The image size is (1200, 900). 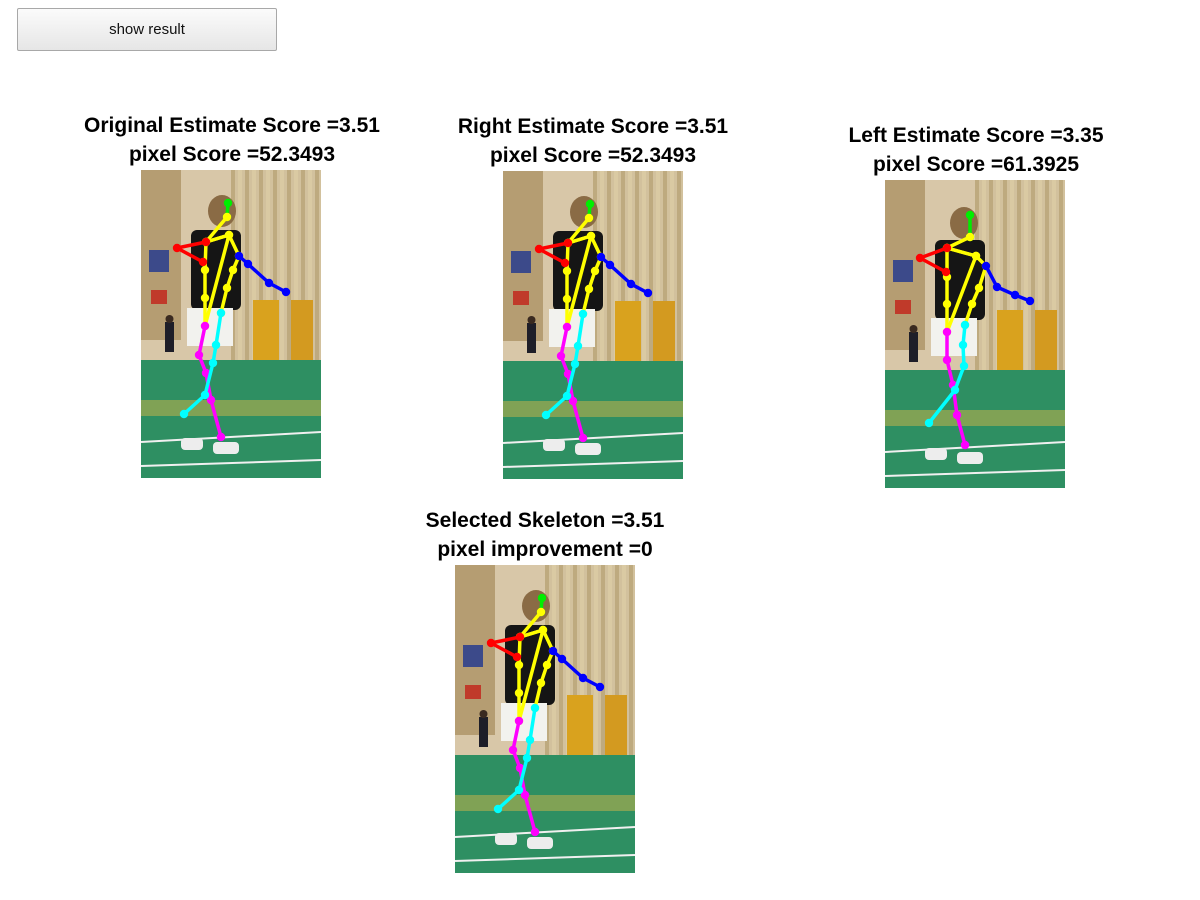 I want to click on original-estimate-image, so click(x=231, y=324).